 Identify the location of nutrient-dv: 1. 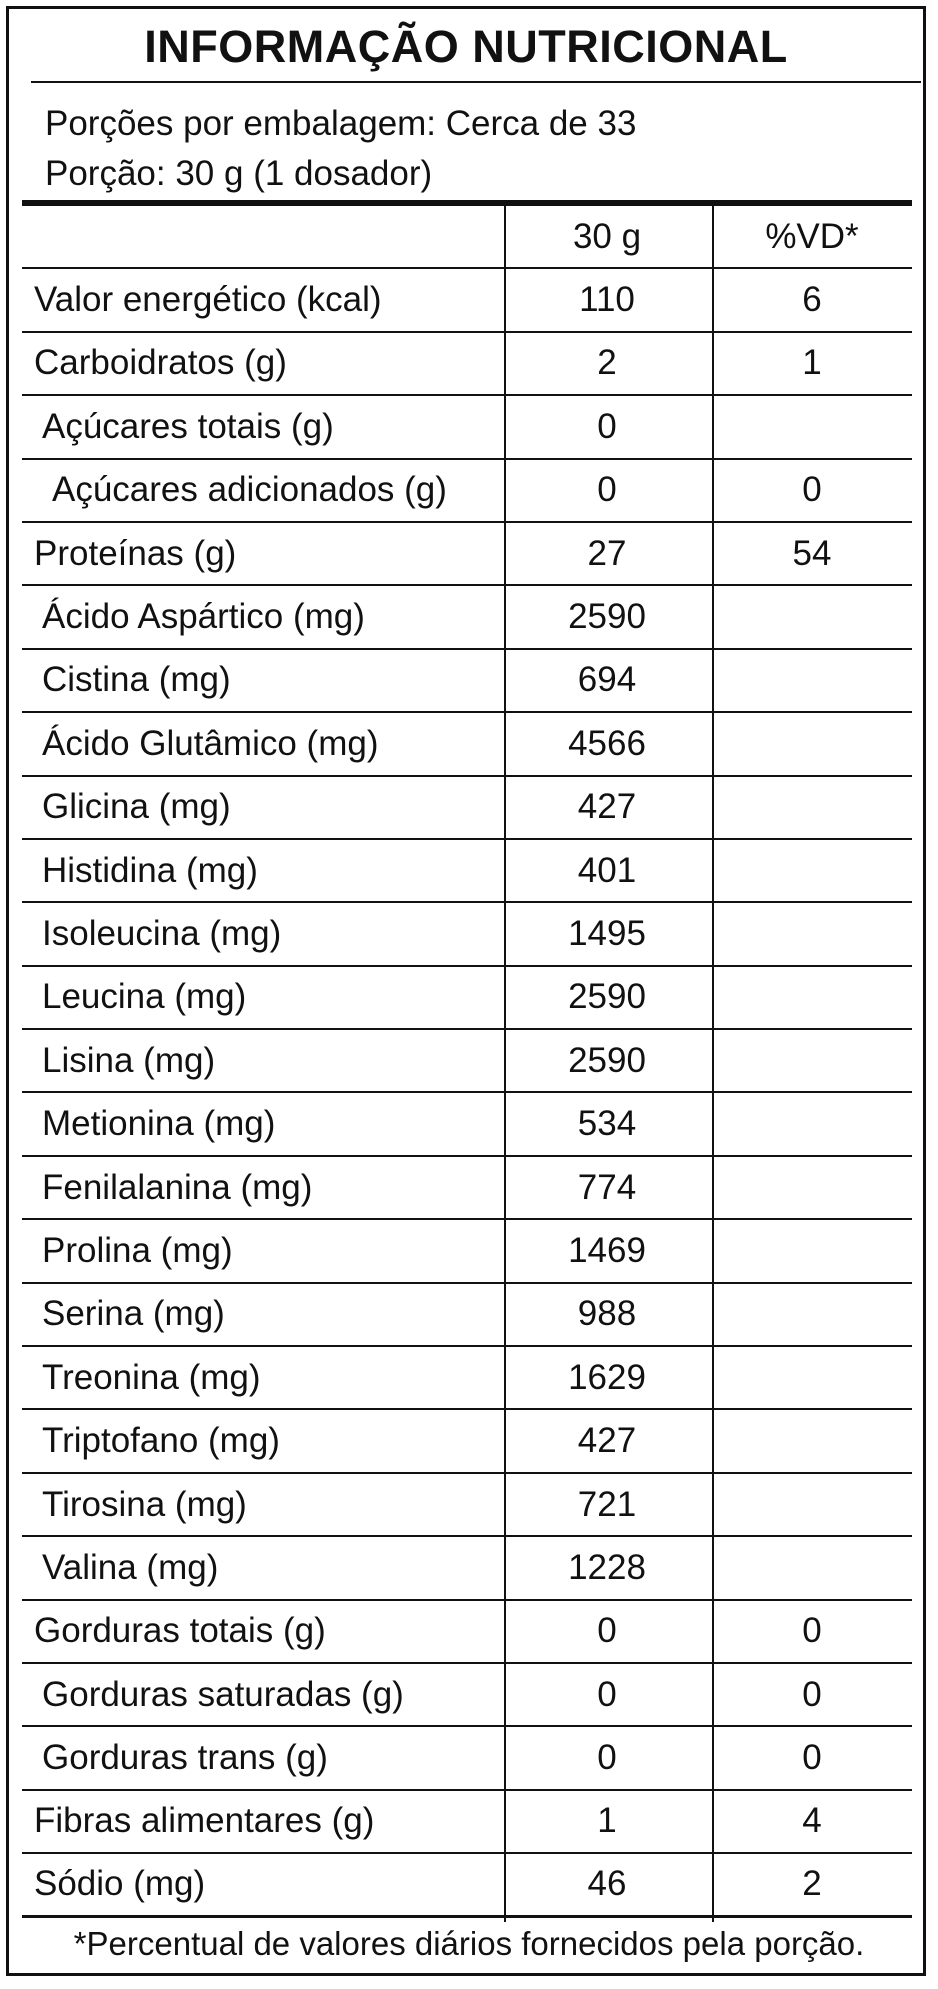
(812, 363).